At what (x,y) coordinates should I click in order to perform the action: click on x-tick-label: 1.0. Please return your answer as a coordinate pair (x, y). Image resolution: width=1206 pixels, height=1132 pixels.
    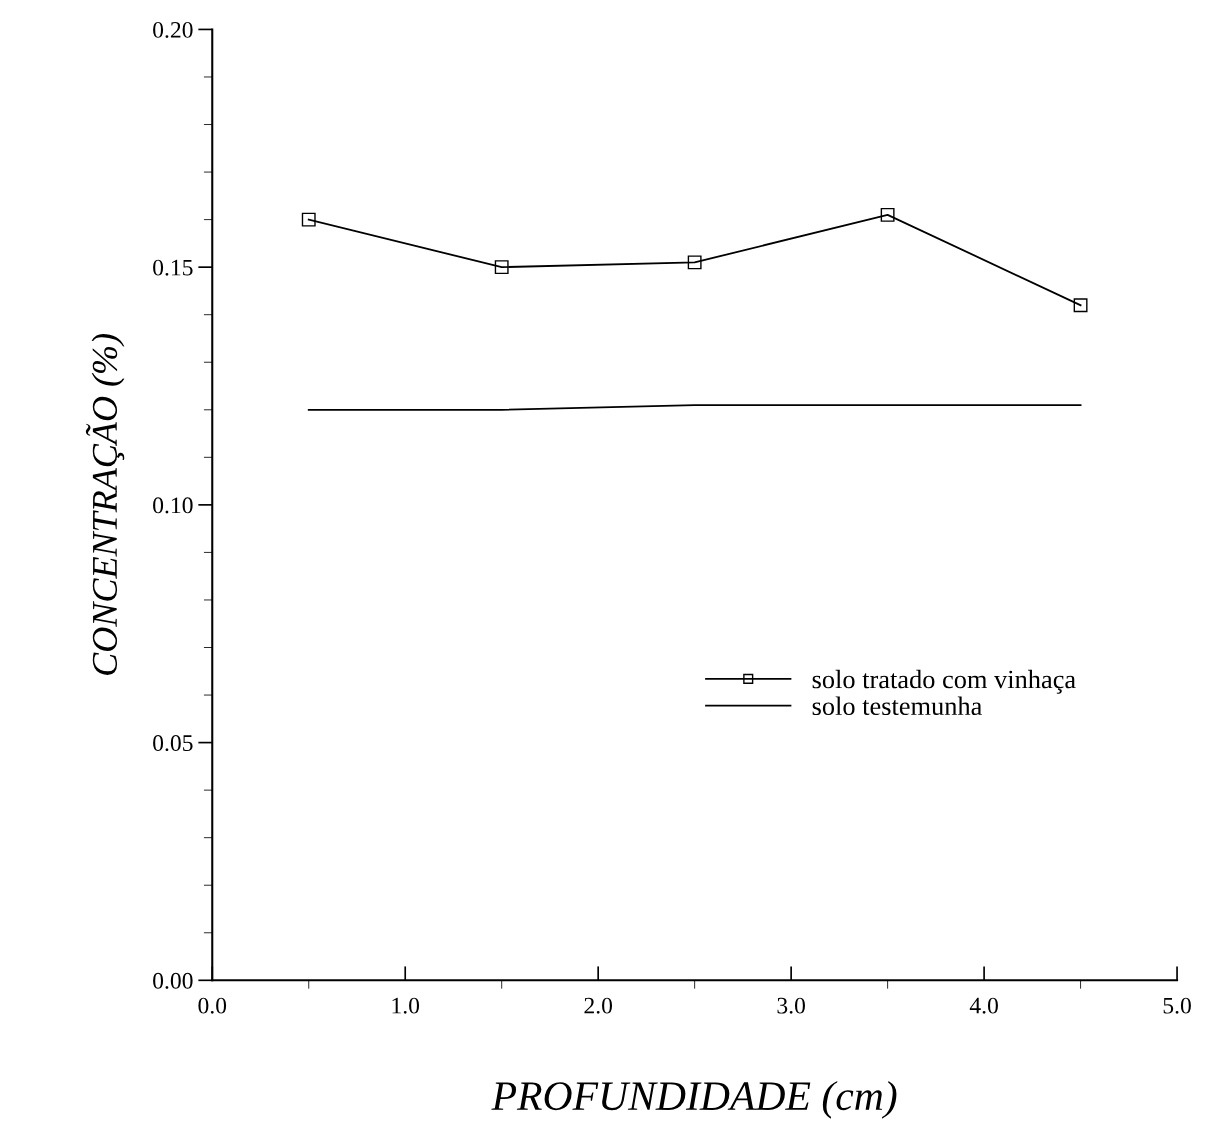
    Looking at the image, I should click on (406, 1005).